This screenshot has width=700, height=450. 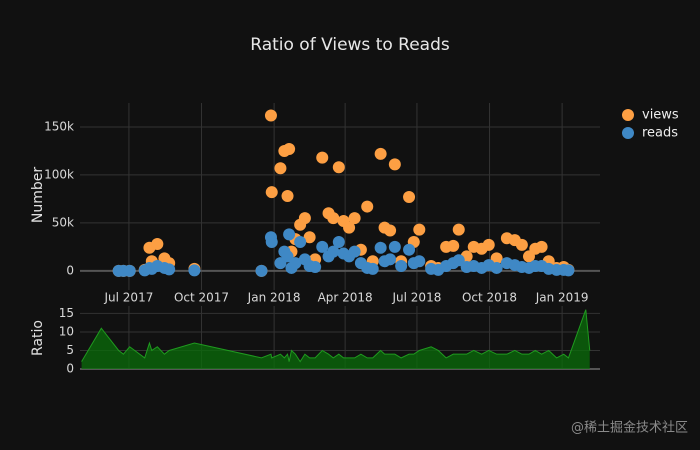 What do you see at coordinates (336, 336) in the screenshot?
I see `area-line` at bounding box center [336, 336].